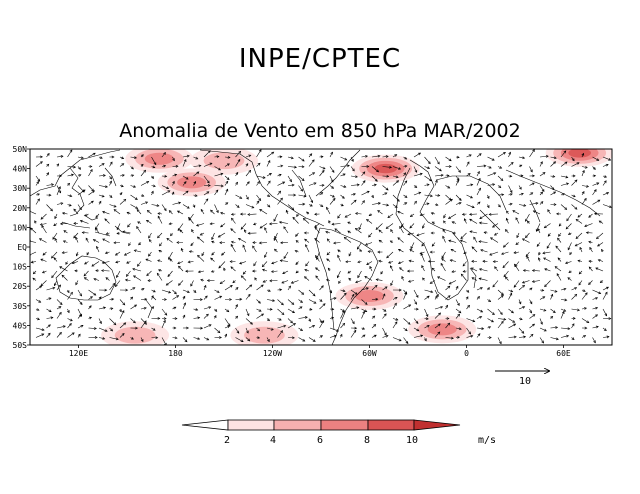  What do you see at coordinates (320, 131) in the screenshot?
I see `map-title: Anomalia de Vento em 850 hPa MAR/2002` at bounding box center [320, 131].